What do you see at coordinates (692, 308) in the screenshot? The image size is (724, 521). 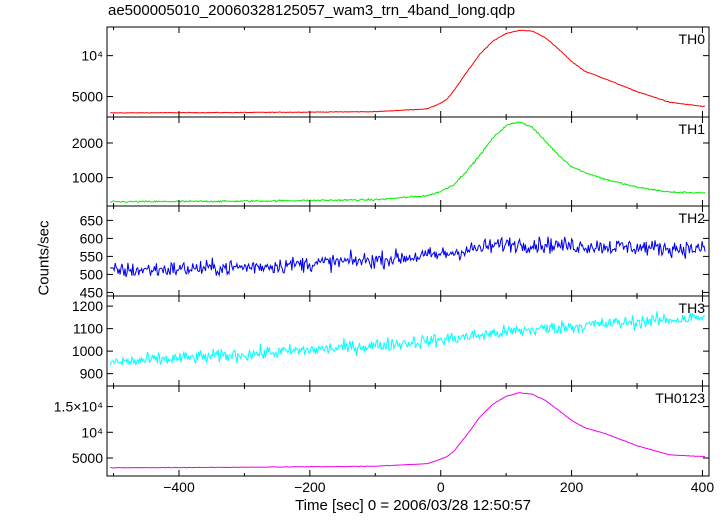 I see `panel-label-th3: TH3` at bounding box center [692, 308].